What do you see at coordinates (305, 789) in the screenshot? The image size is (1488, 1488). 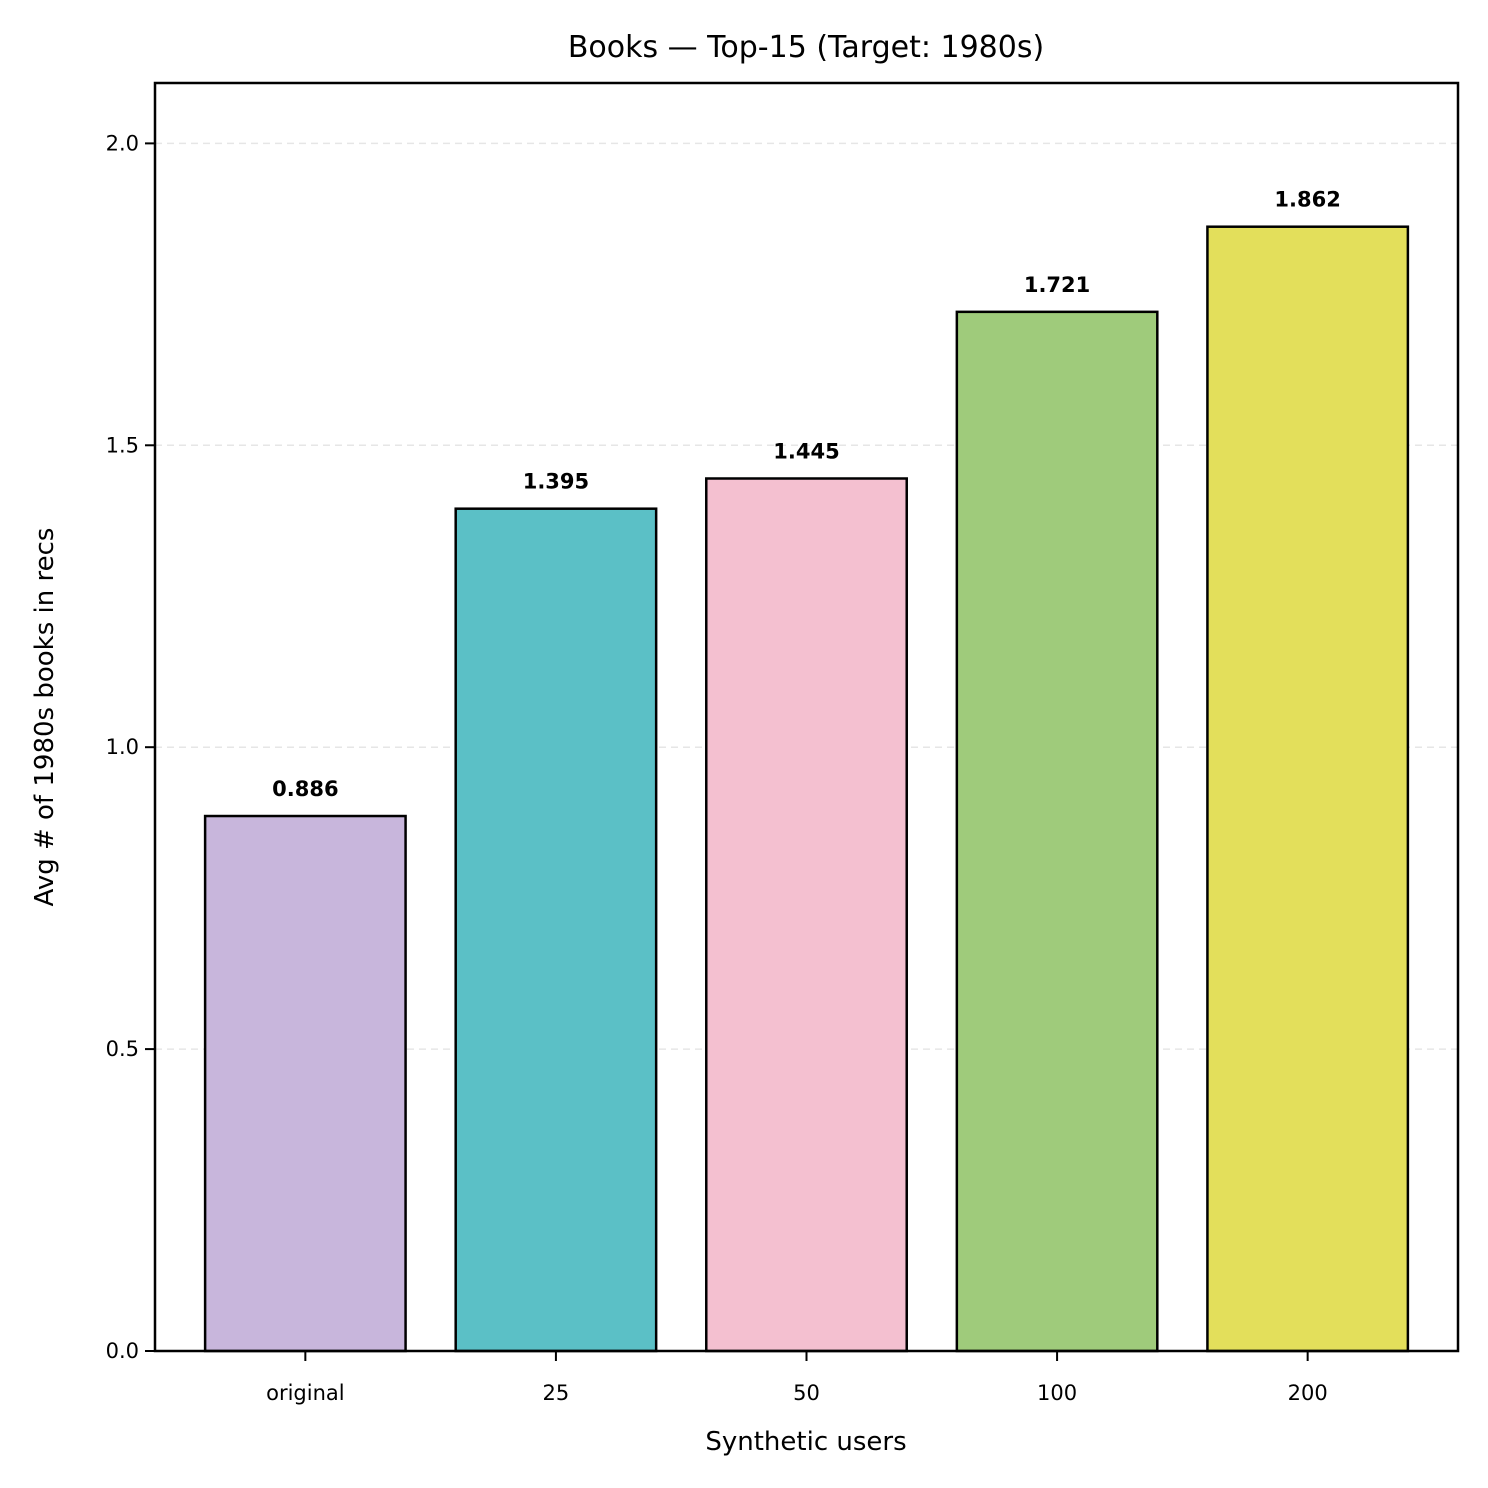 I see `value-label: 0.886` at bounding box center [305, 789].